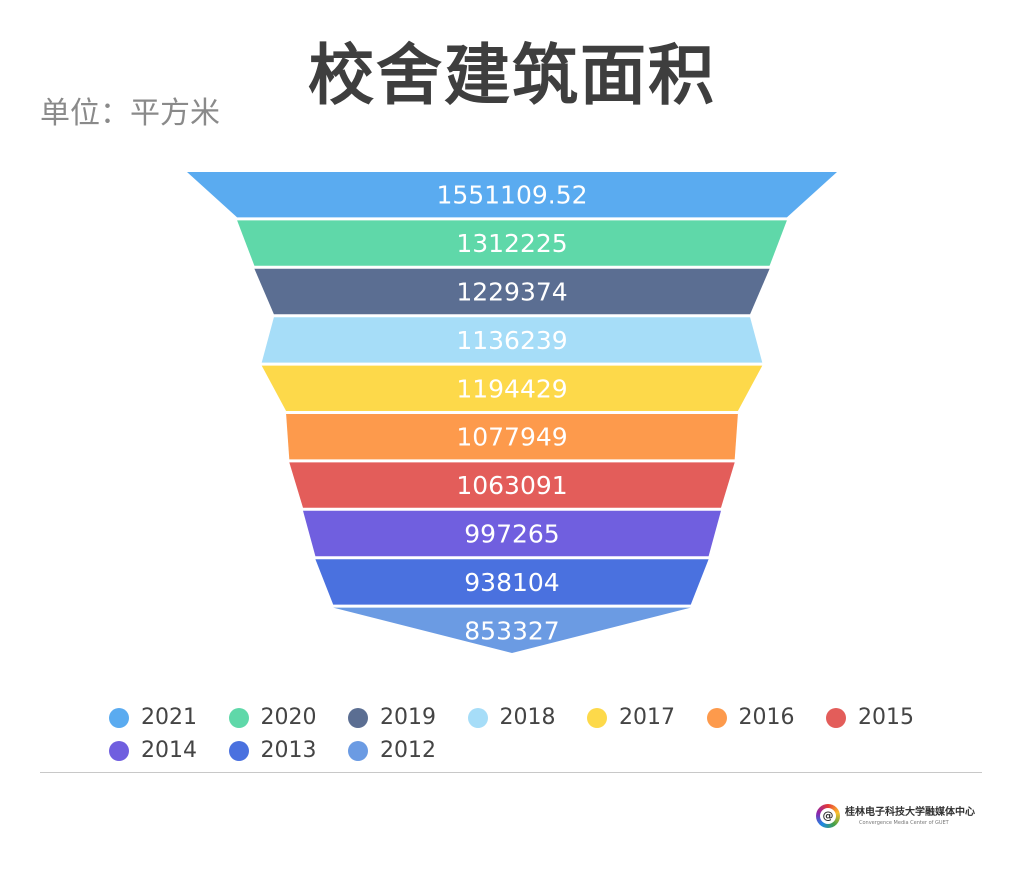 This screenshot has height=870, width=1024. I want to click on chart-legend: 2021 2020 2019 2018 2017 2016 2015 2014 2013 2012, so click(535, 734).